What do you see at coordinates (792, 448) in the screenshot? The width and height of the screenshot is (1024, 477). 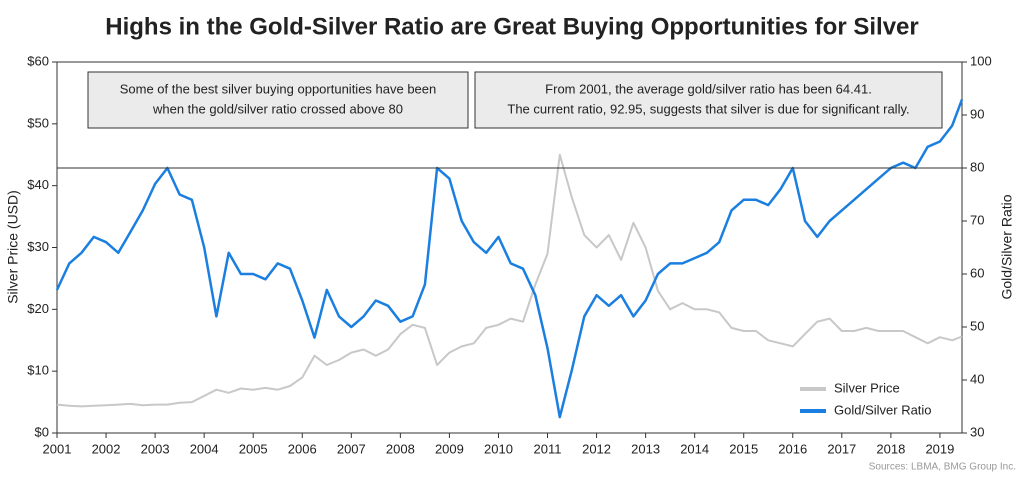 I see `x-tick-label: 2016` at bounding box center [792, 448].